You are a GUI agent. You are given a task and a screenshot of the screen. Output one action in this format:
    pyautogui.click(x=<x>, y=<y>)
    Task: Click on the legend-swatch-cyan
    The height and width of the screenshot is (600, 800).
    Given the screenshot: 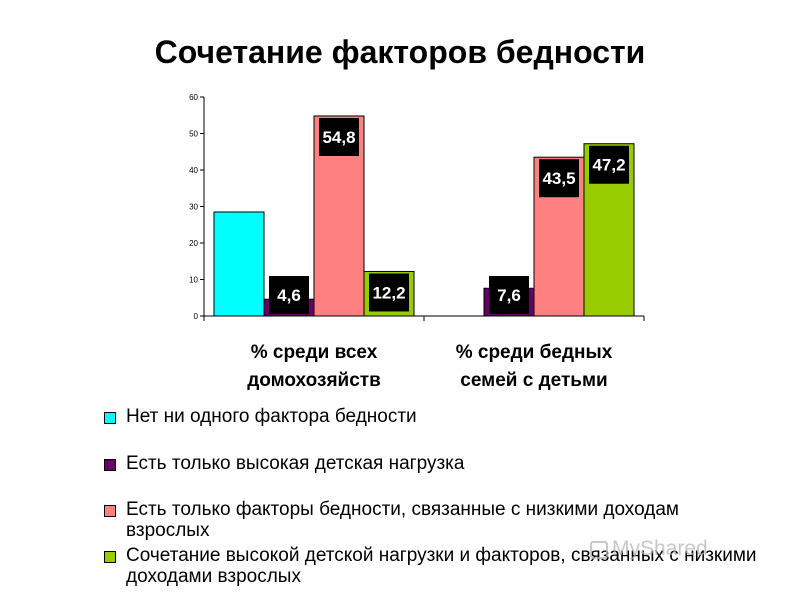 What is the action you would take?
    pyautogui.click(x=110, y=418)
    